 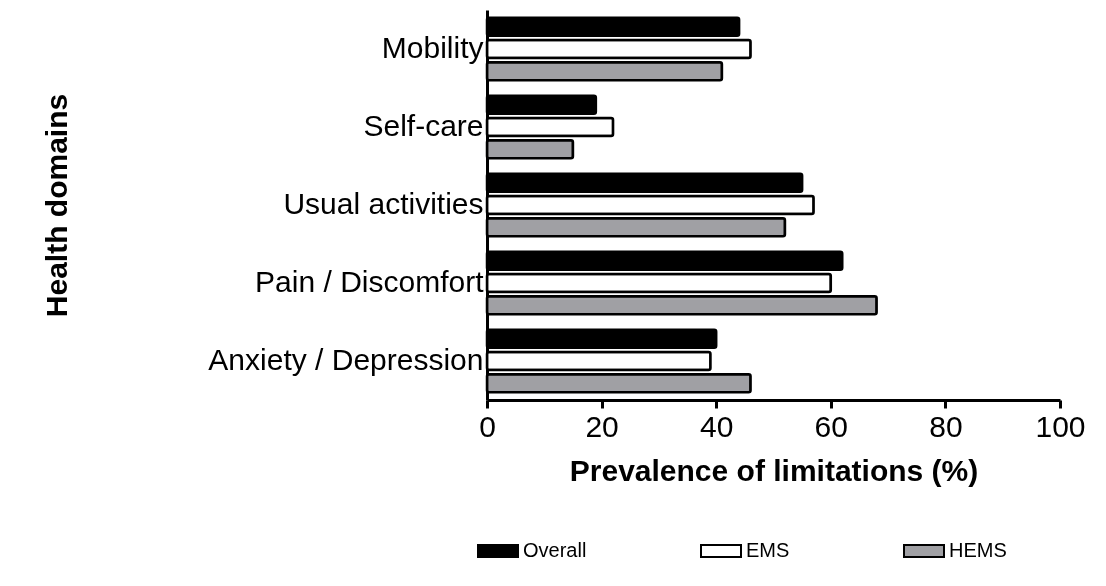 What do you see at coordinates (774, 470) in the screenshot?
I see `x-axis-title: Prevalence of limitations (%)` at bounding box center [774, 470].